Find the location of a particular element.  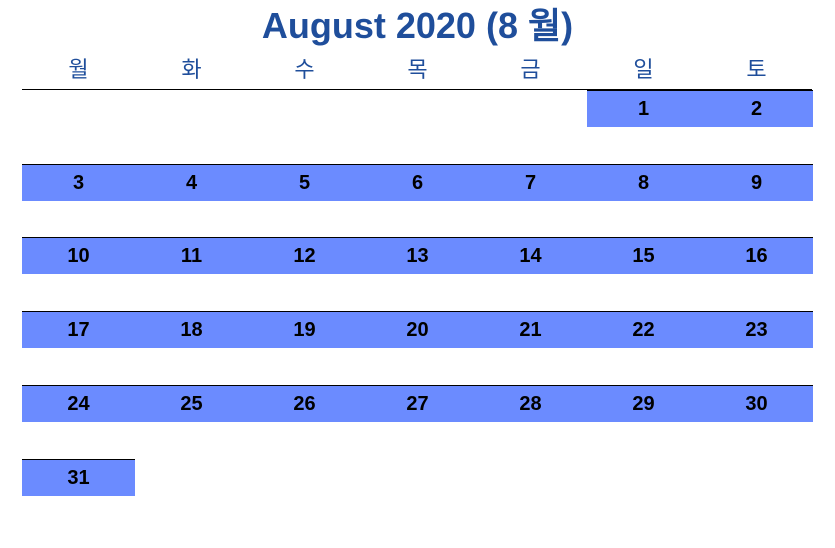

day-cell: 23 is located at coordinates (756, 329).